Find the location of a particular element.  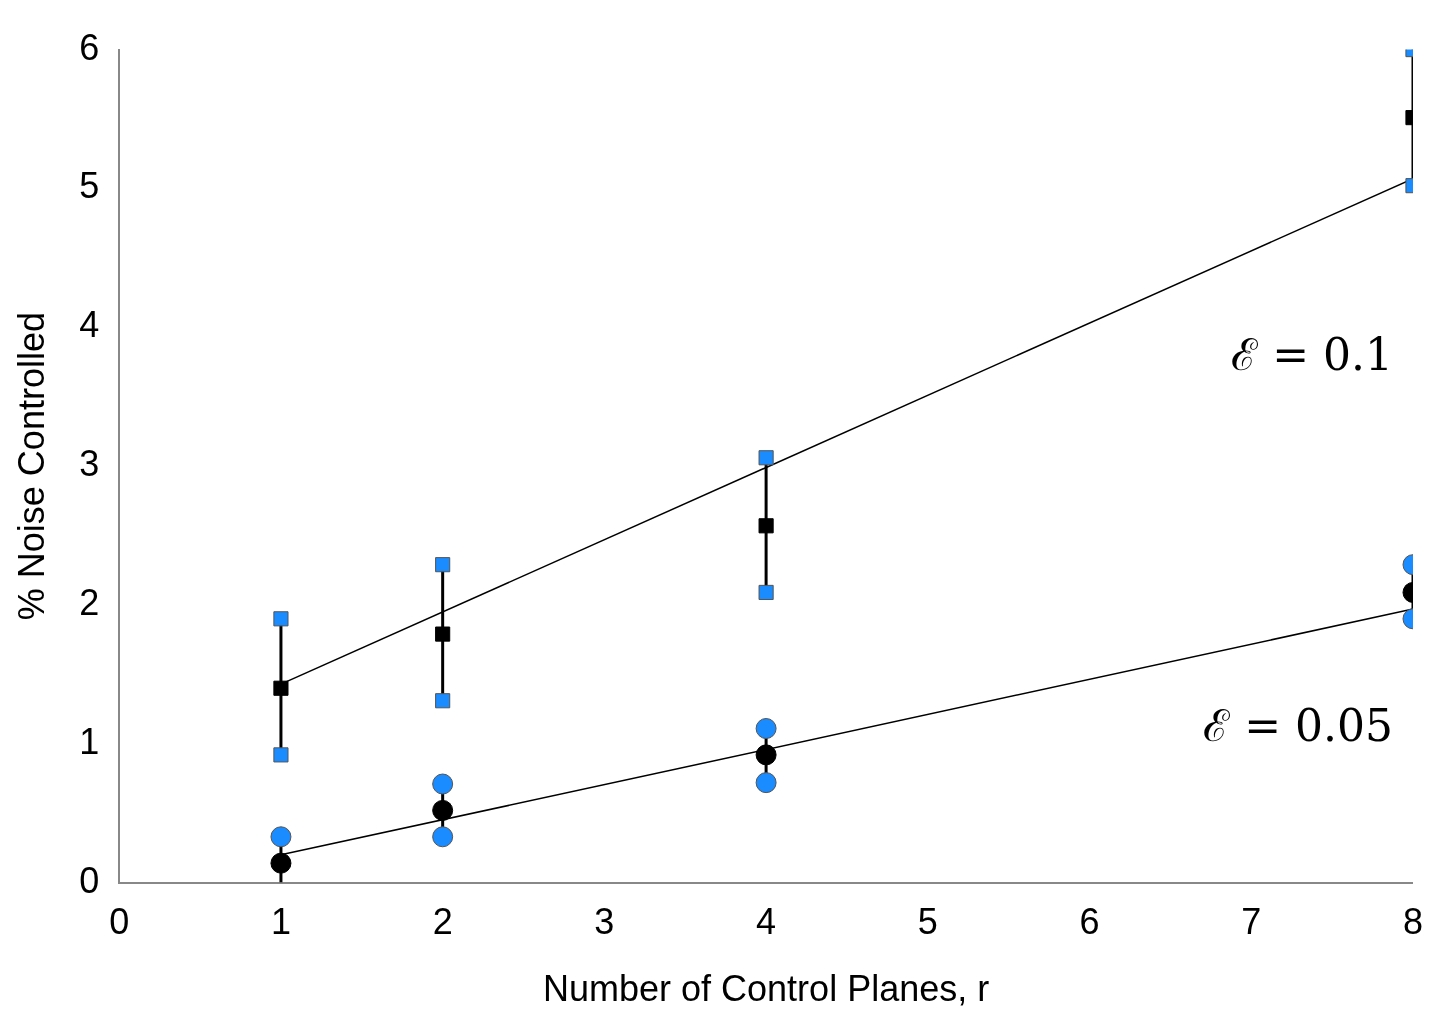

x-tick-label: 2 is located at coordinates (442, 922).